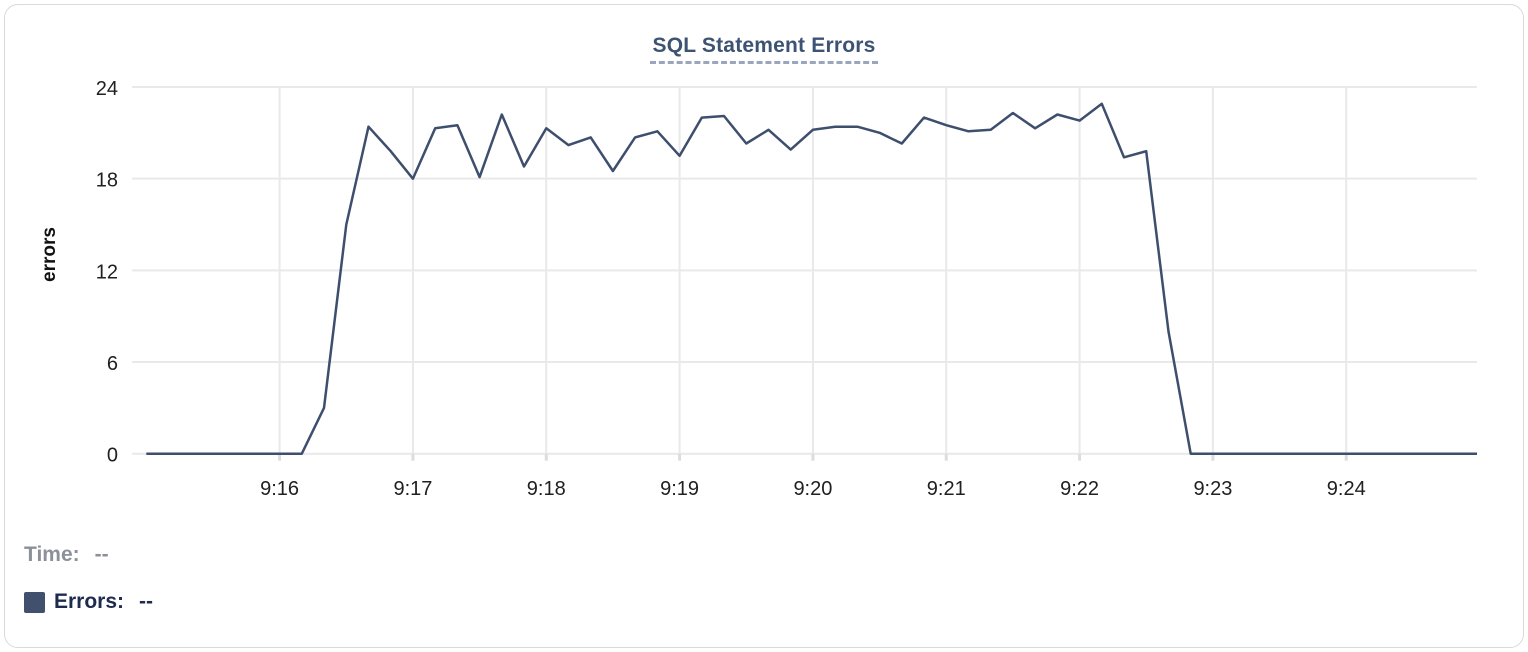  Describe the element at coordinates (101, 554) in the screenshot. I see `legend-time-value: --` at that location.